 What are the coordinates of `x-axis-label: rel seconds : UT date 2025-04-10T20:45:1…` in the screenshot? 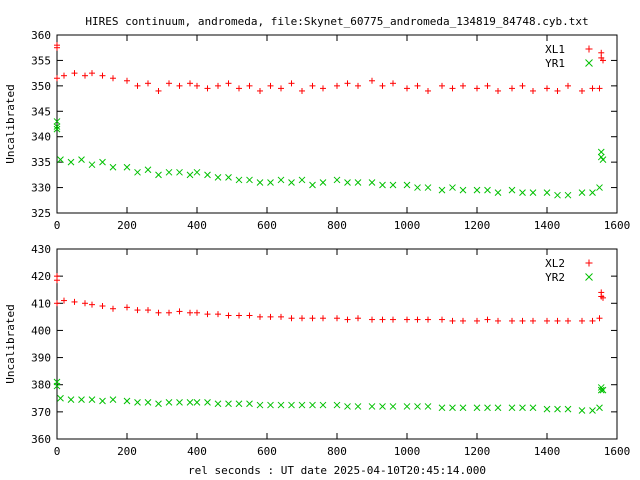 It's located at (337, 470).